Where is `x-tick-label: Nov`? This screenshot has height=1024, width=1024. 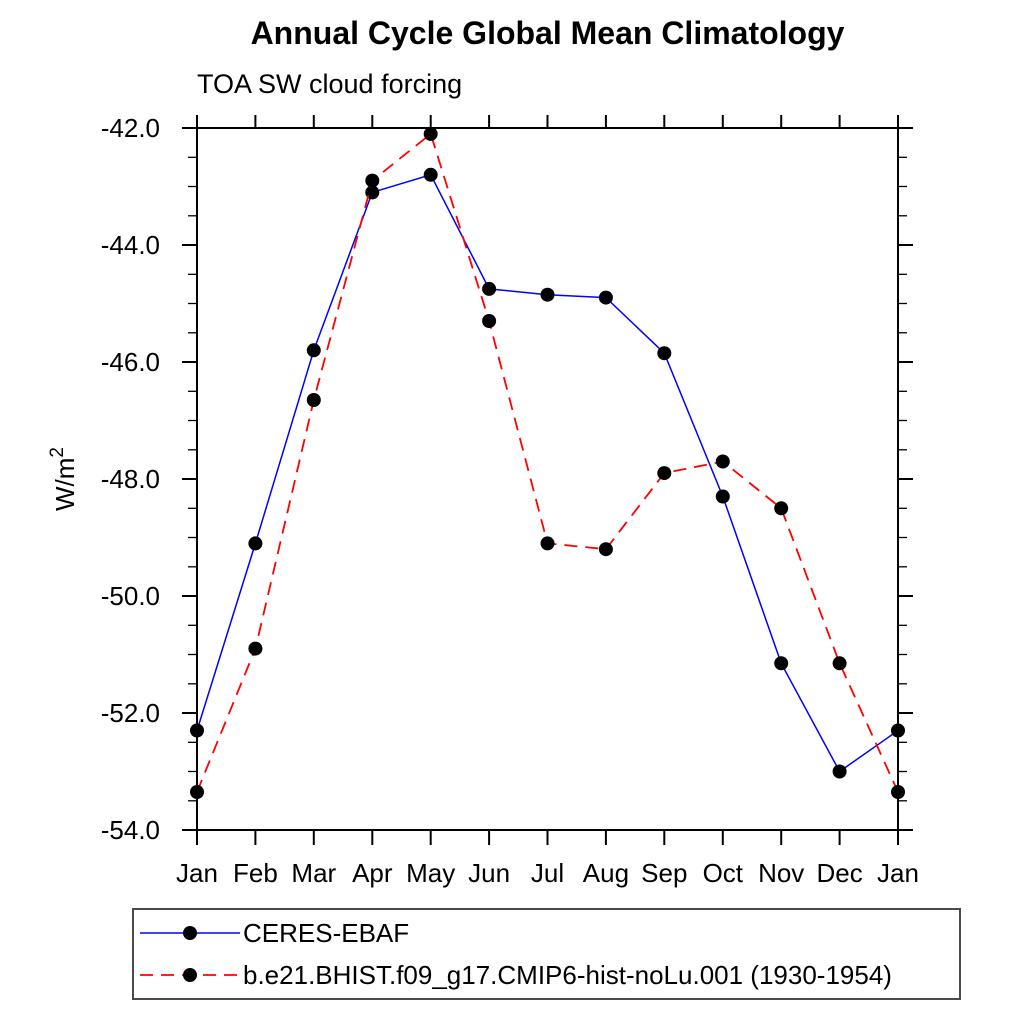 x-tick-label: Nov is located at coordinates (781, 873).